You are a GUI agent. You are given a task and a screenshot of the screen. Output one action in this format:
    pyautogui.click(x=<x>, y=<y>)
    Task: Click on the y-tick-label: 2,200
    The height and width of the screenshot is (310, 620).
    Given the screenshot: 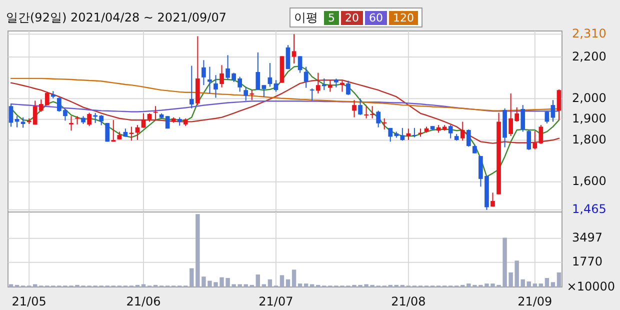 What is the action you would take?
    pyautogui.click(x=589, y=56)
    